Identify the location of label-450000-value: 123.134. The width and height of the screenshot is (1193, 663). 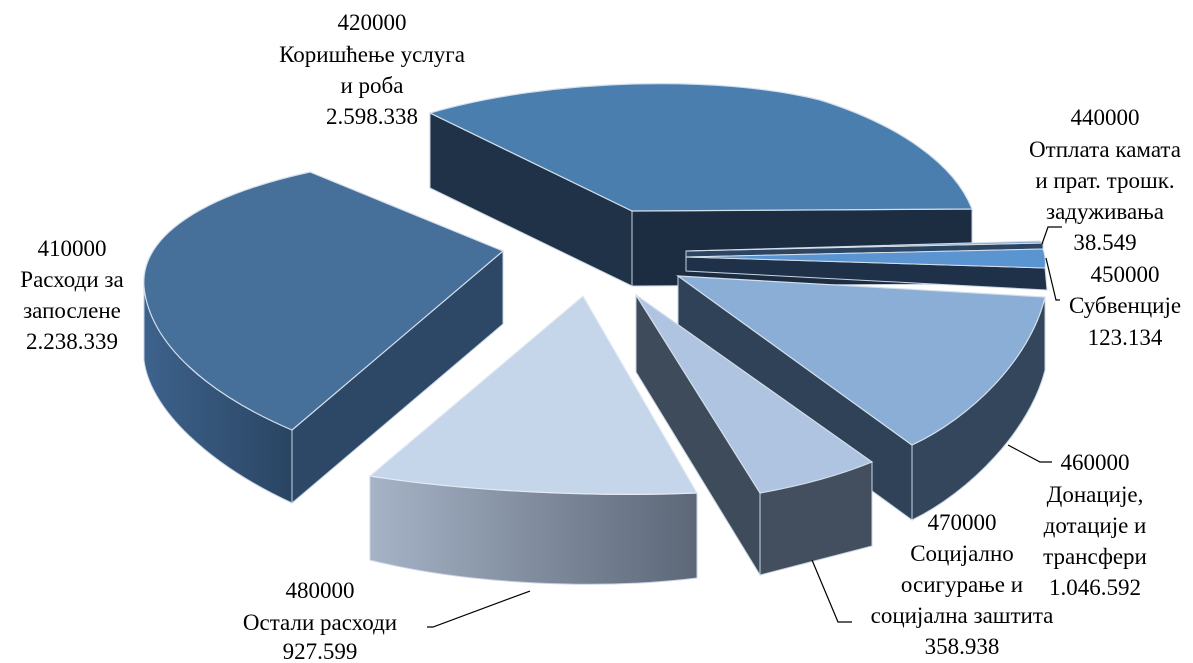
(1125, 337).